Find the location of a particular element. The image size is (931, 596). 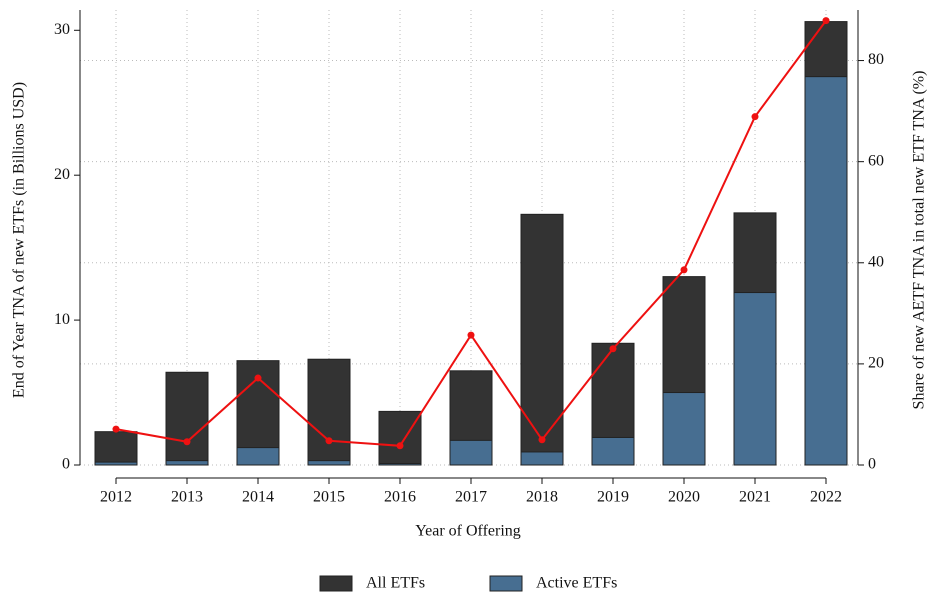

y-tick-label: 10 is located at coordinates (62, 319).